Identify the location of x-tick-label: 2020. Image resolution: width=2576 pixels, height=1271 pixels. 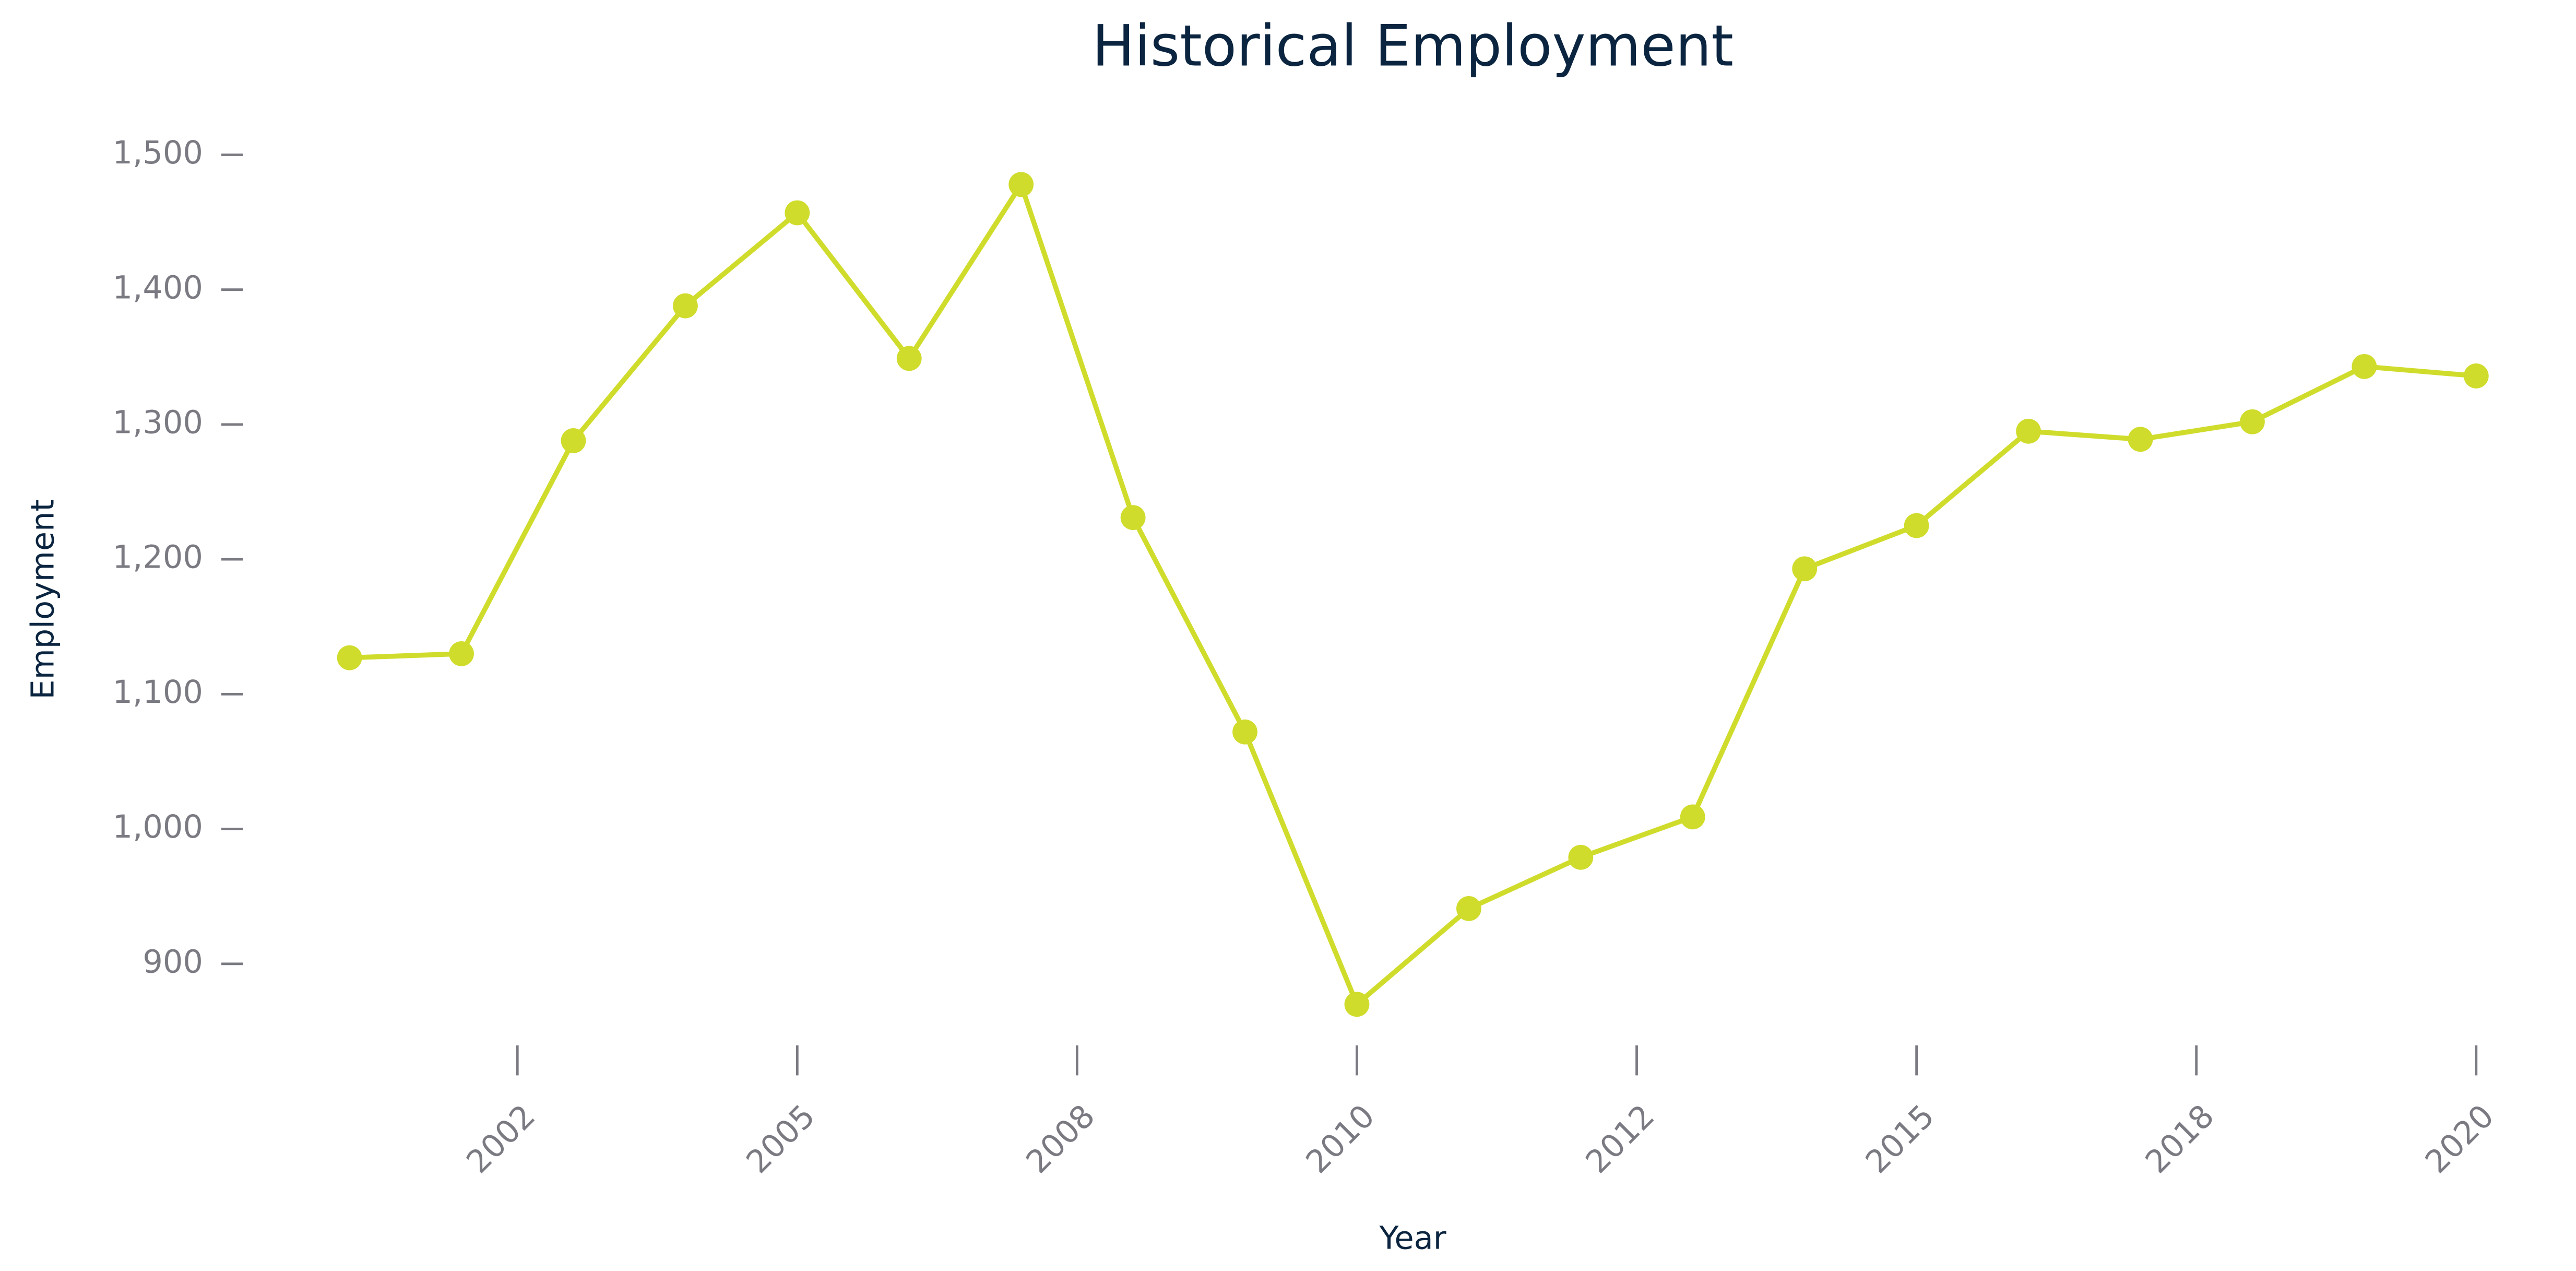
(2459, 1139).